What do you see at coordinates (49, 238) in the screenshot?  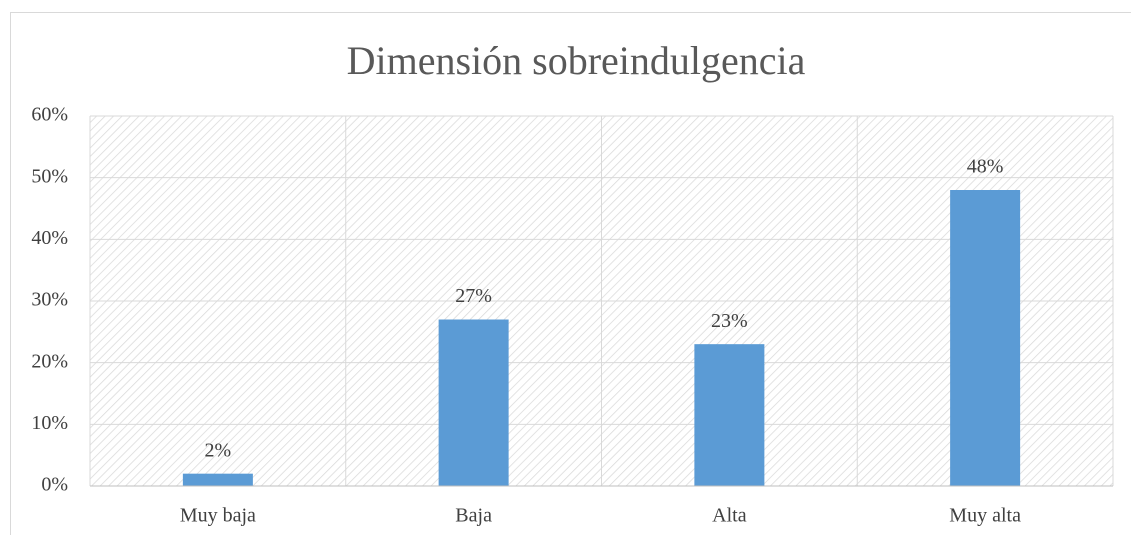 I see `y-tick-label: 40%` at bounding box center [49, 238].